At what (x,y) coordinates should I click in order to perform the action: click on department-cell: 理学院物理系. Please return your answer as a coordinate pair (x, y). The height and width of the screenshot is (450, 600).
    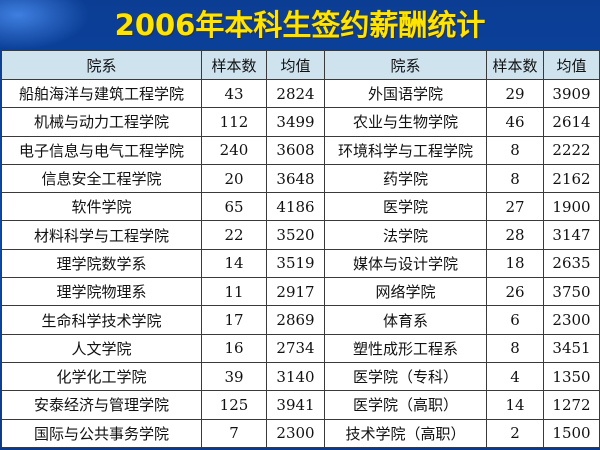
    Looking at the image, I should click on (101, 292).